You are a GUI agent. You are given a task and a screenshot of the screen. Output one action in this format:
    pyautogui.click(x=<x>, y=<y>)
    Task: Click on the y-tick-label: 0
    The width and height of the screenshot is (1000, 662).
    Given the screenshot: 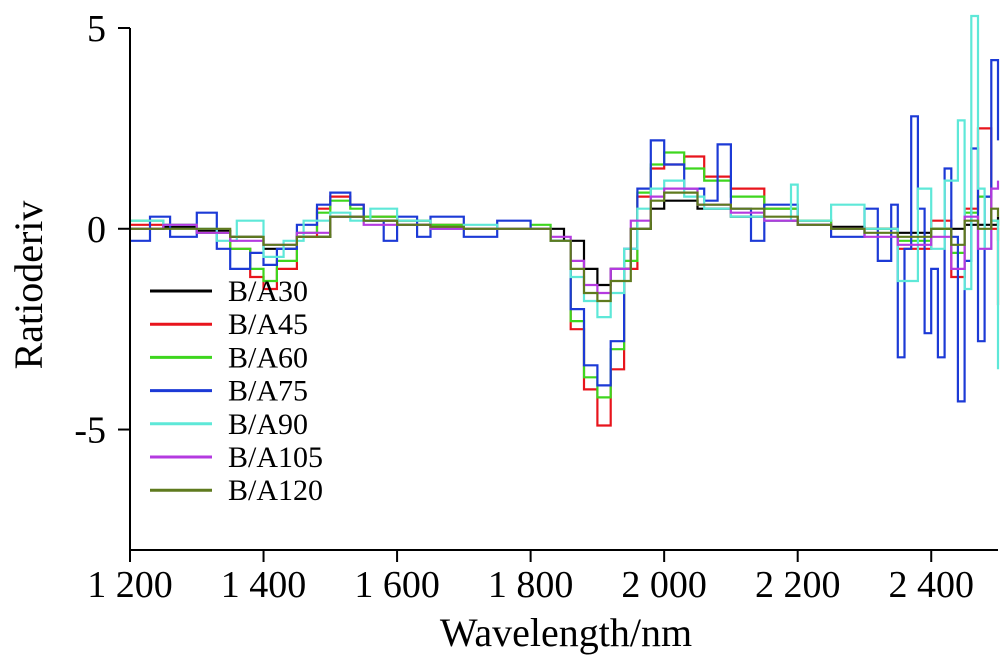 What is the action you would take?
    pyautogui.click(x=96, y=230)
    